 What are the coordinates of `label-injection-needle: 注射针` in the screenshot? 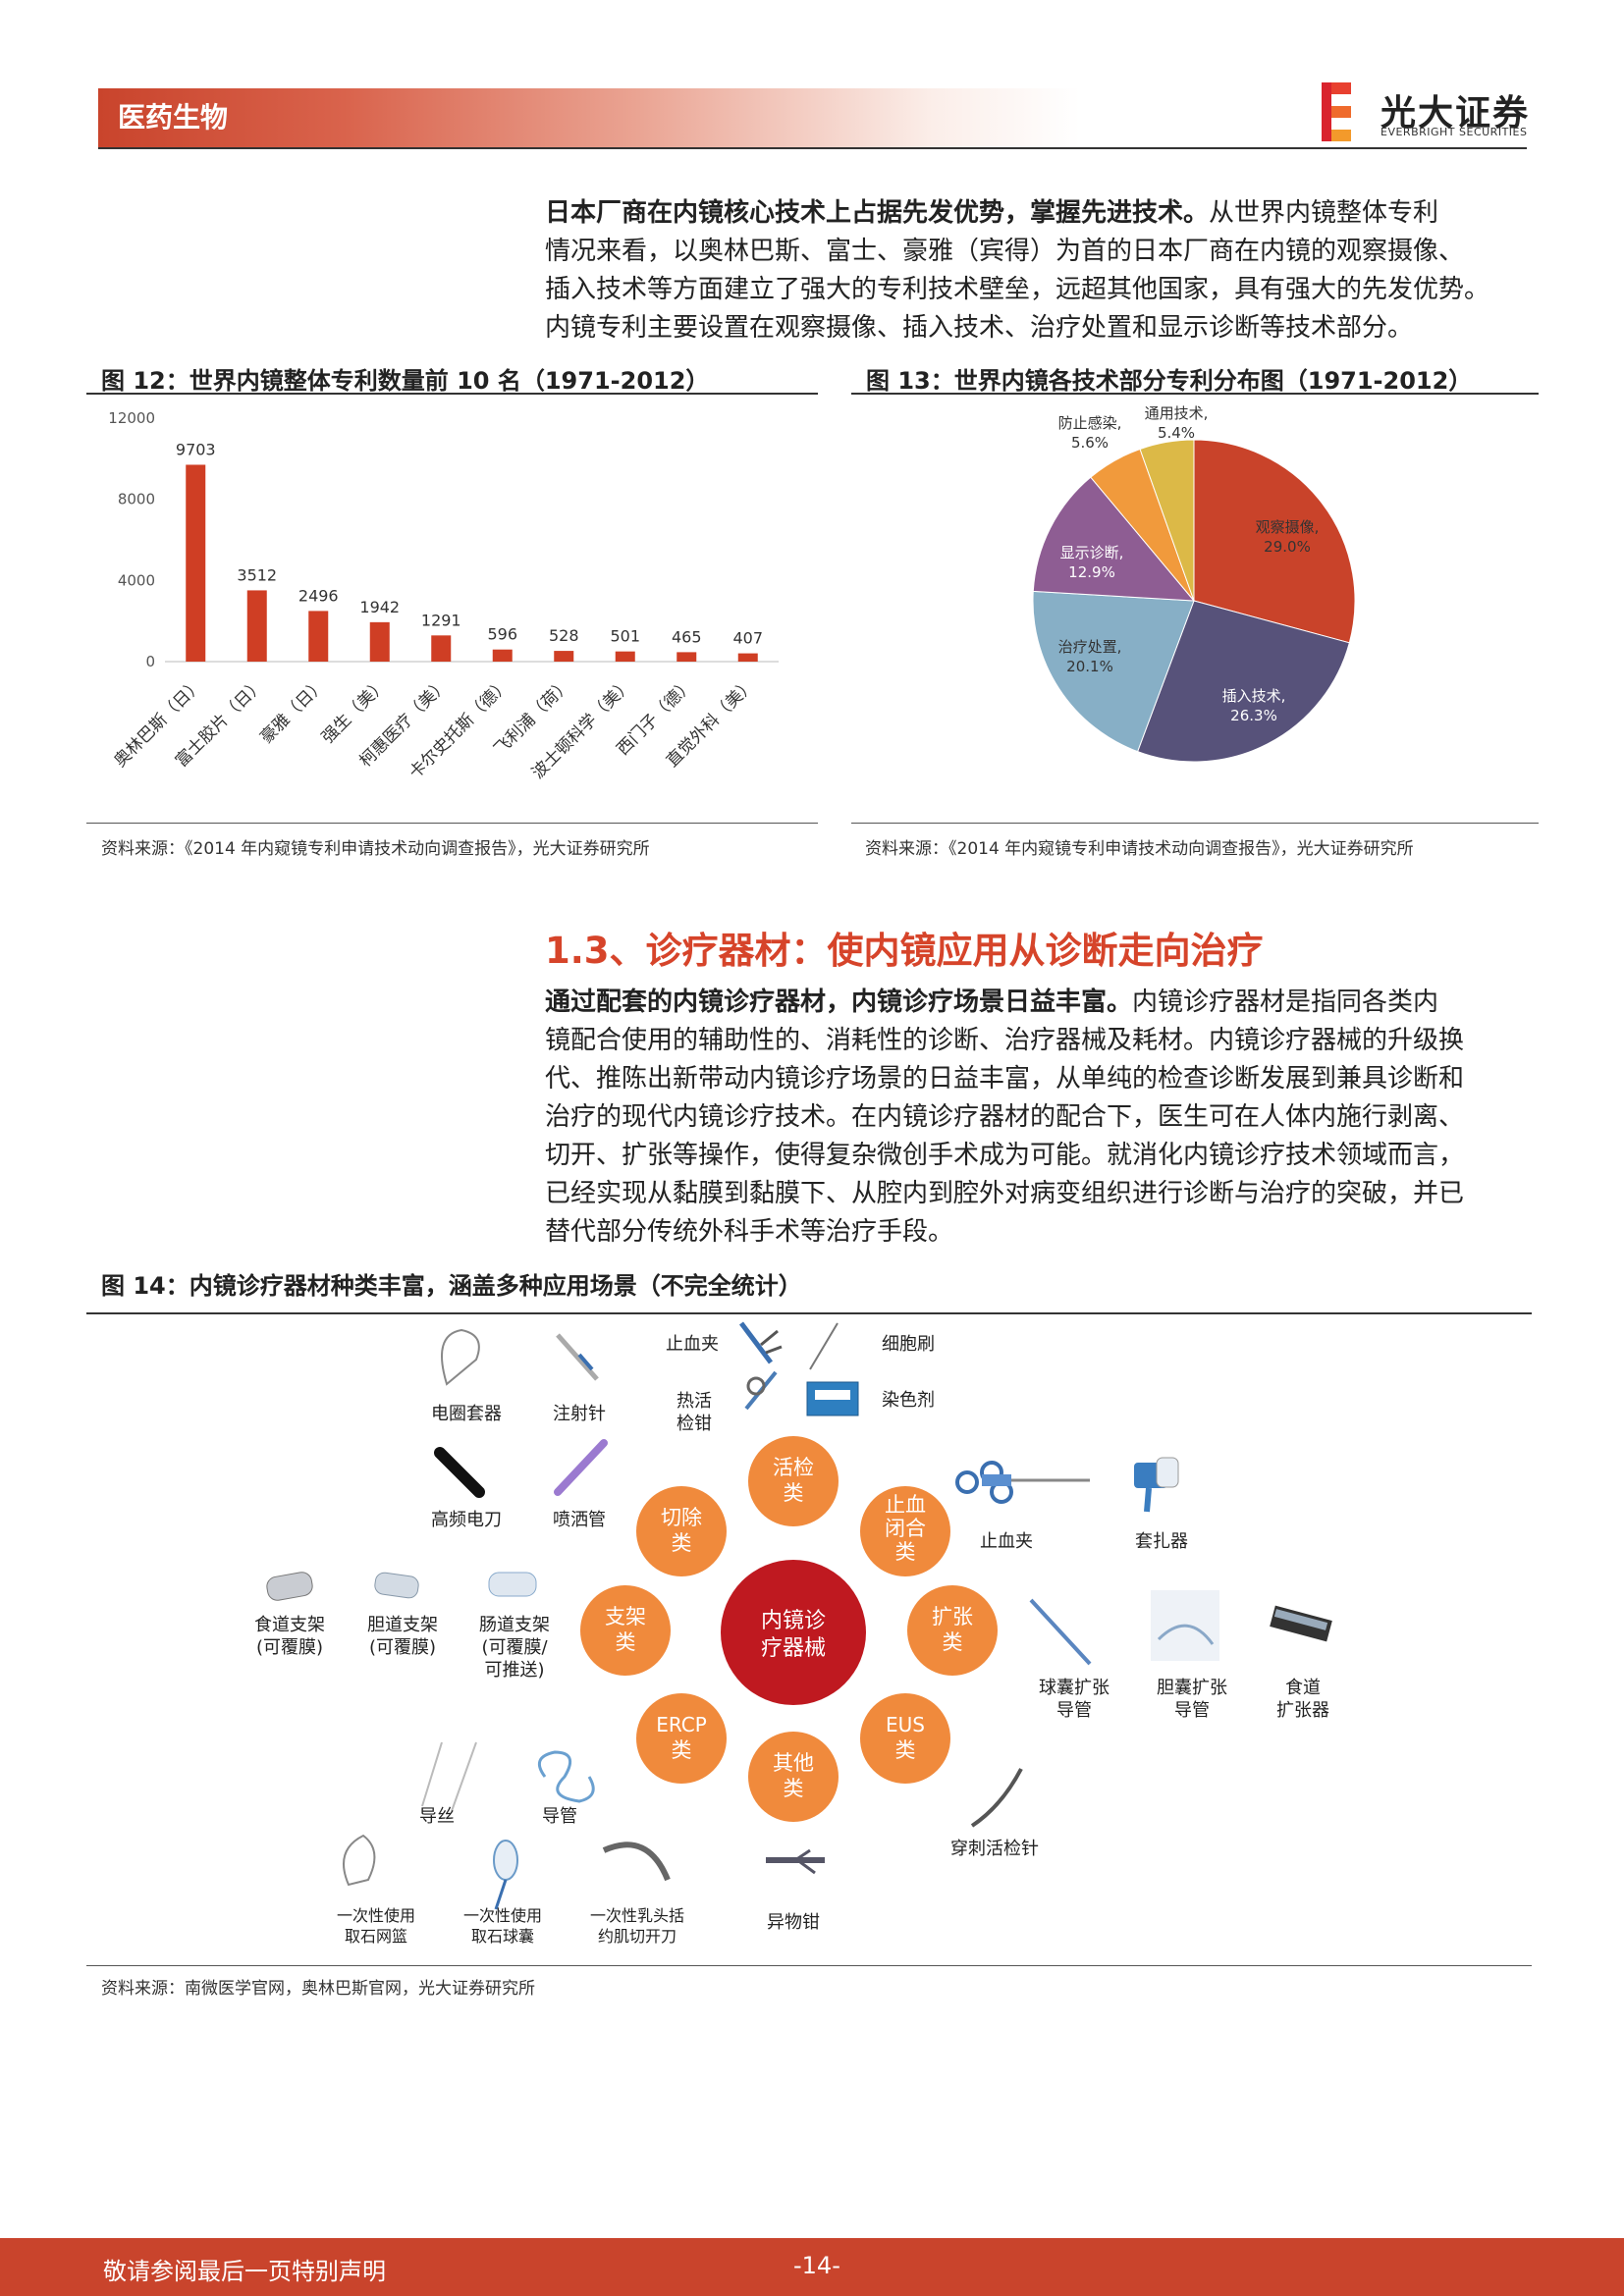 It's located at (579, 1414).